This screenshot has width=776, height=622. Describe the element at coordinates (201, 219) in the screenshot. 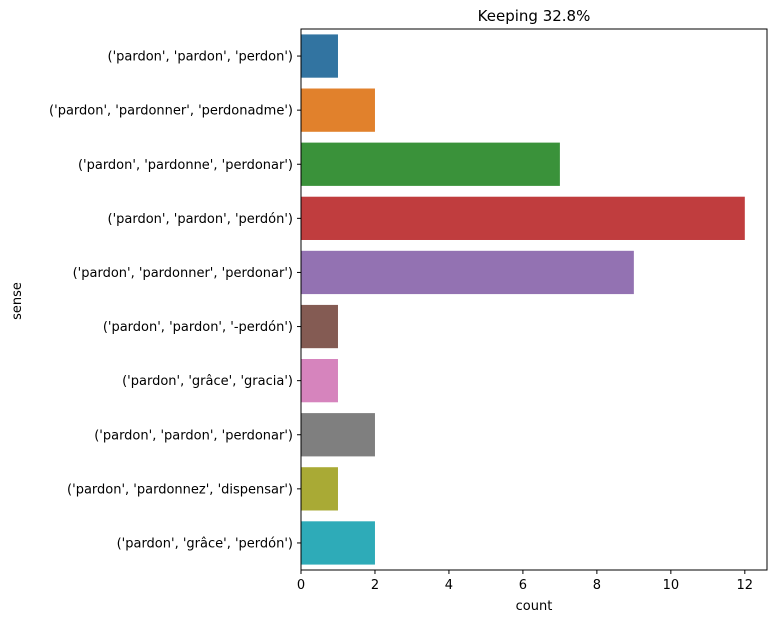

I see `y-tick-label: ('pardon', 'pardon', 'perdón')` at that location.